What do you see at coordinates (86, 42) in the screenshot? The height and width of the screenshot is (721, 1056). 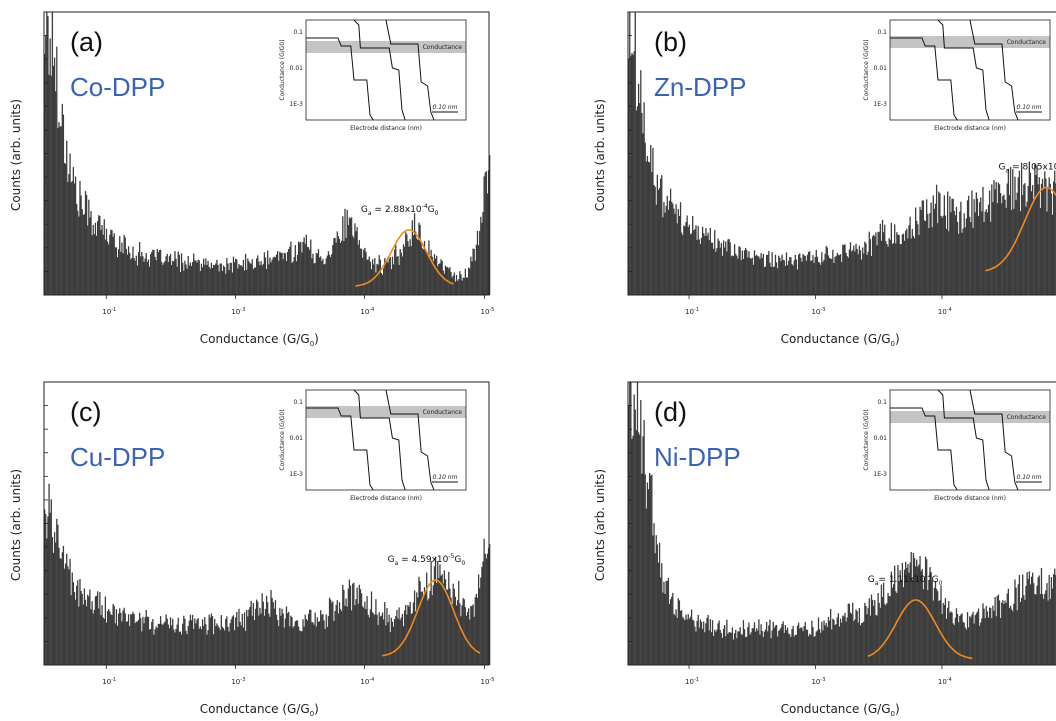 I see `panel-label: (a)` at bounding box center [86, 42].